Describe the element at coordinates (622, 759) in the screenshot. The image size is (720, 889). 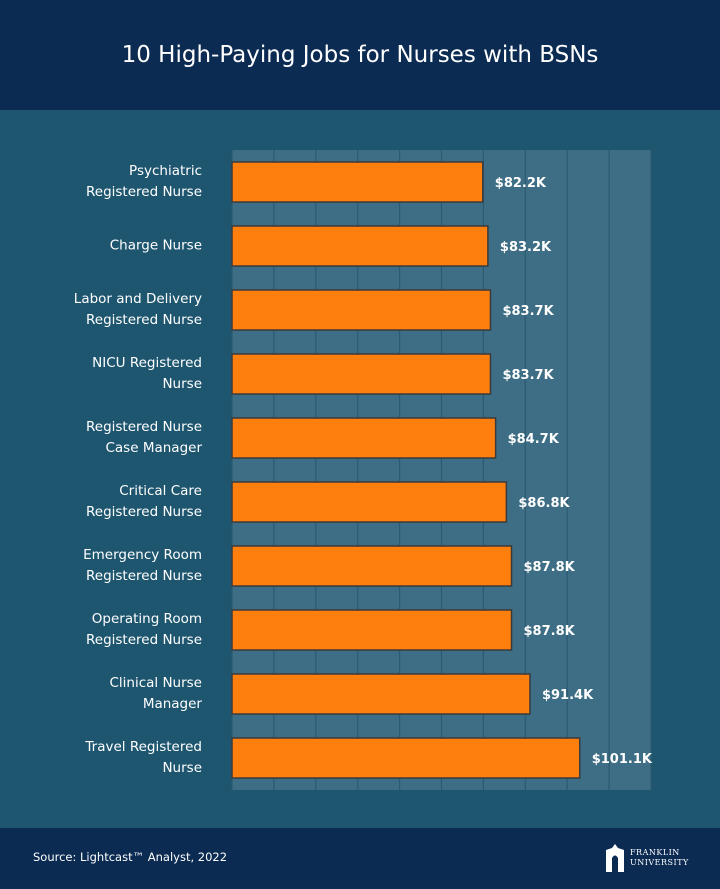
I see `data-label: $101.1K` at that location.